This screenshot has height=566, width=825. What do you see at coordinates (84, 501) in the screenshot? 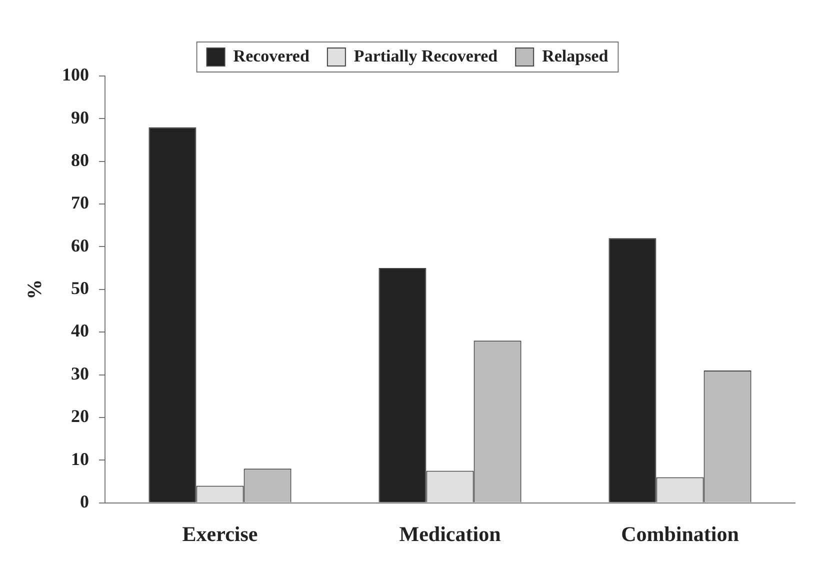
I see `y-tick-label: 0` at bounding box center [84, 501].